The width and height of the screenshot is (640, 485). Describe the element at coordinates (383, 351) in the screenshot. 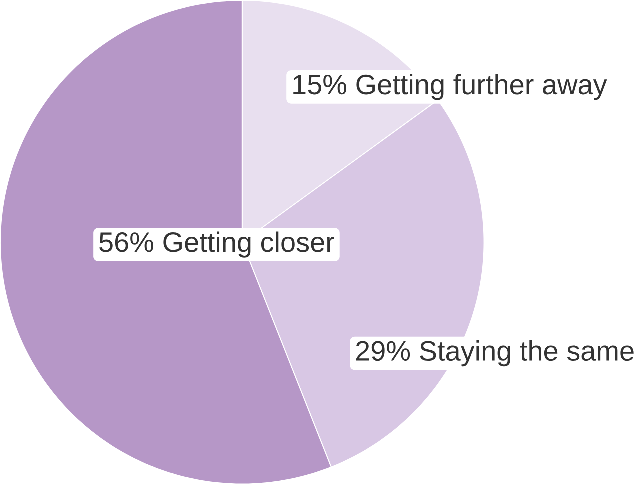

I see `data-label: 29%` at that location.